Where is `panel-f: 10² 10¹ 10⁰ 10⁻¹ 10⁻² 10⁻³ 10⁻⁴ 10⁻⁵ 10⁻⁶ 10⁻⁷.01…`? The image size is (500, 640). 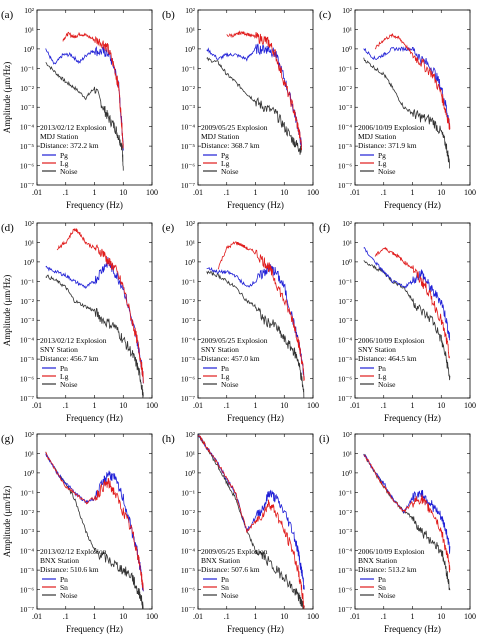
panel-f: 10² 10¹ 10⁰ 10⁻¹ 10⁻² 10⁻³ 10⁻⁴ 10⁻⁵ 10⁻⁶ 10⁻⁷.01… is located at coordinates (397, 321).